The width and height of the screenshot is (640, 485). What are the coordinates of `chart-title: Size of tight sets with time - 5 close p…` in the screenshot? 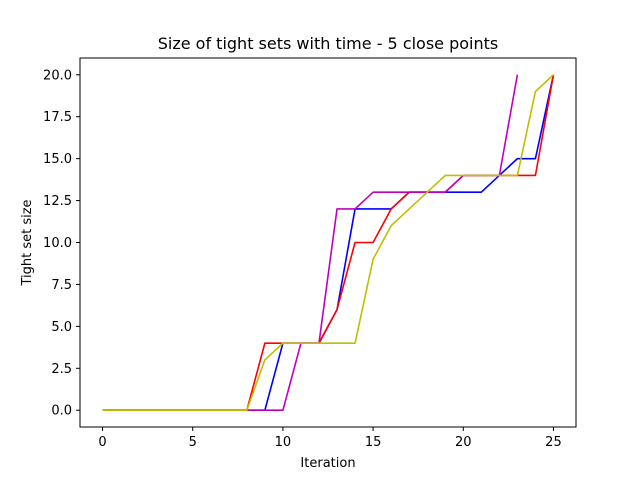 It's located at (328, 43).